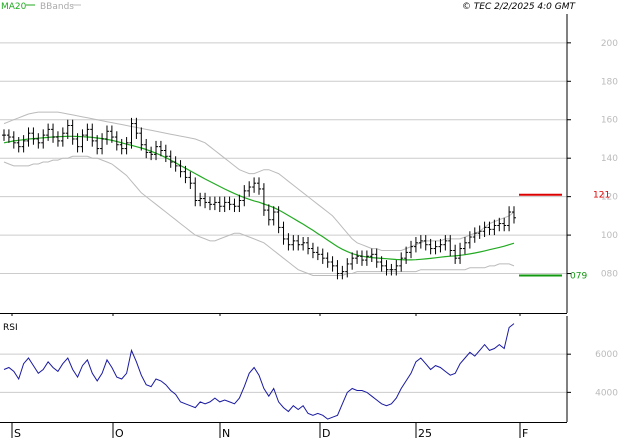 The width and height of the screenshot is (627, 440). What do you see at coordinates (425, 433) in the screenshot?
I see `x-tick-label-25: 25` at bounding box center [425, 433].